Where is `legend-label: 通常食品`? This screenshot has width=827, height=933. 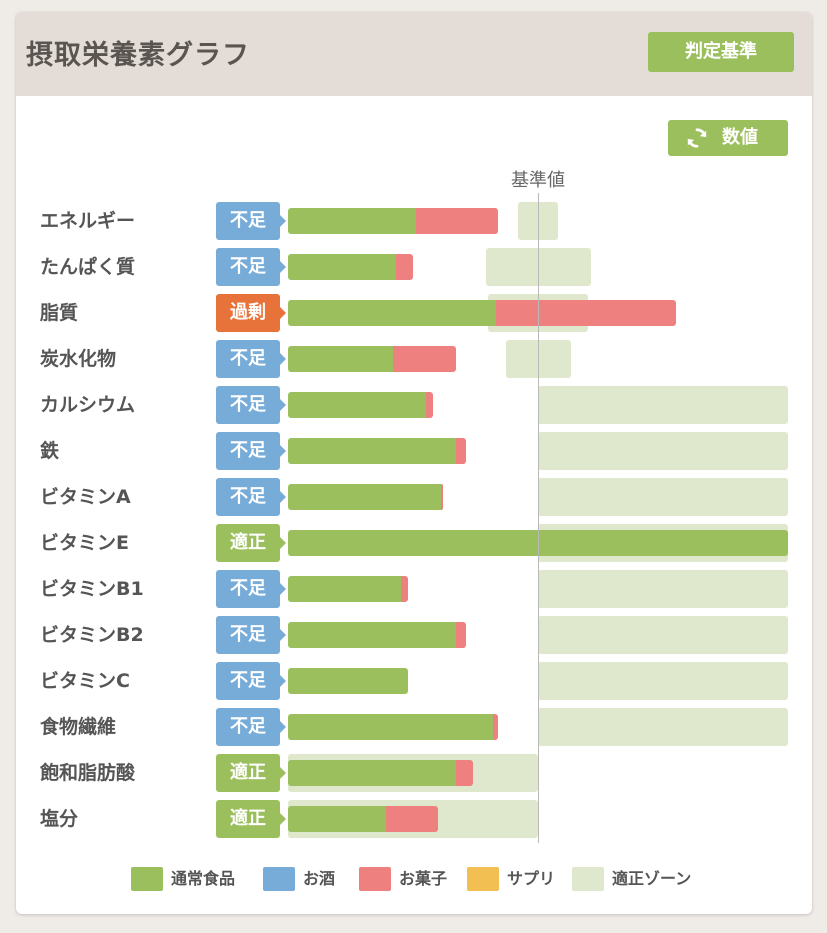 legend-label: 通常食品 is located at coordinates (203, 878).